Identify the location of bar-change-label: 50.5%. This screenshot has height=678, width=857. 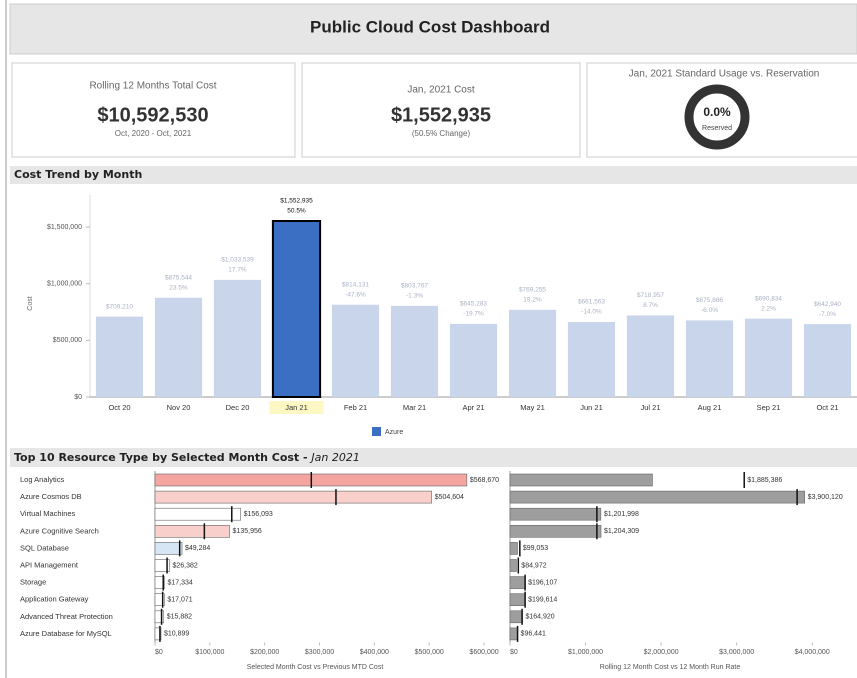
(296, 211).